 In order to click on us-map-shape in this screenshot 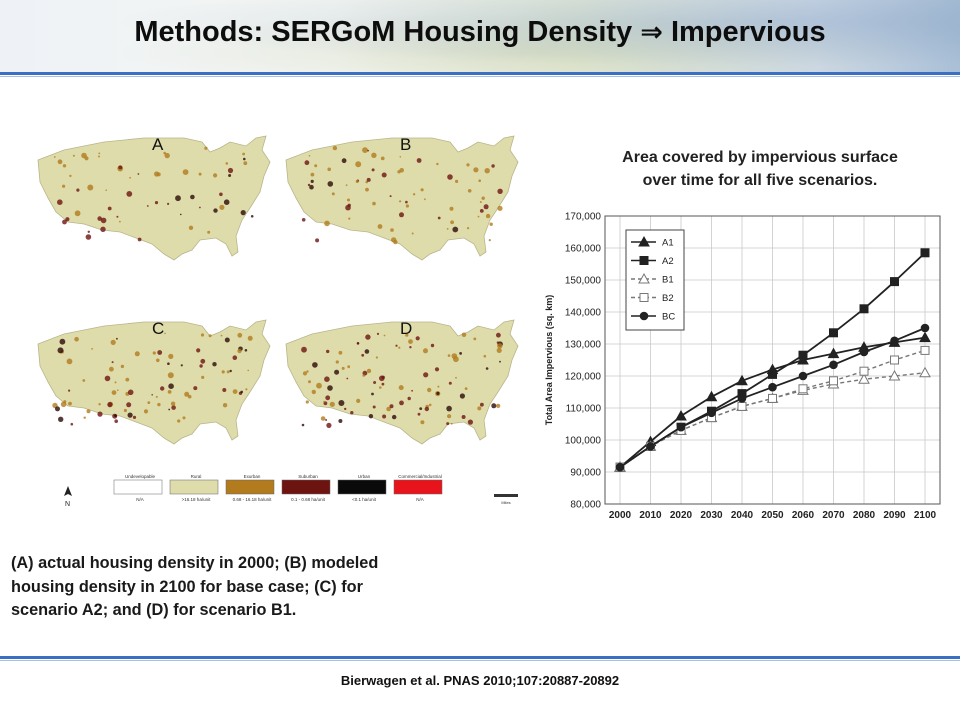, I will do `click(402, 382)`.